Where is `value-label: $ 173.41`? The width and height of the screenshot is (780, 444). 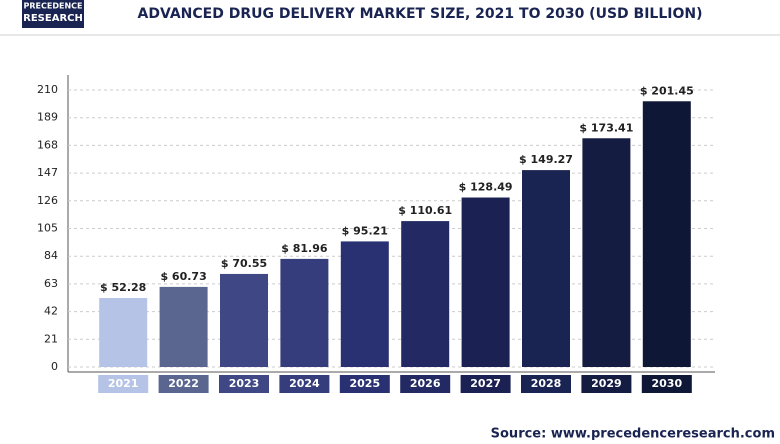 value-label: $ 173.41 is located at coordinates (606, 127).